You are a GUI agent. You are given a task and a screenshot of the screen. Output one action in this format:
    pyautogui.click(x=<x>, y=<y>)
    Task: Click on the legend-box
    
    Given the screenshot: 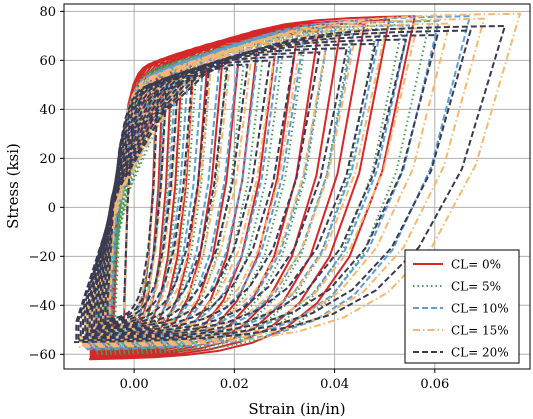 What is the action you would take?
    pyautogui.click(x=462, y=306)
    